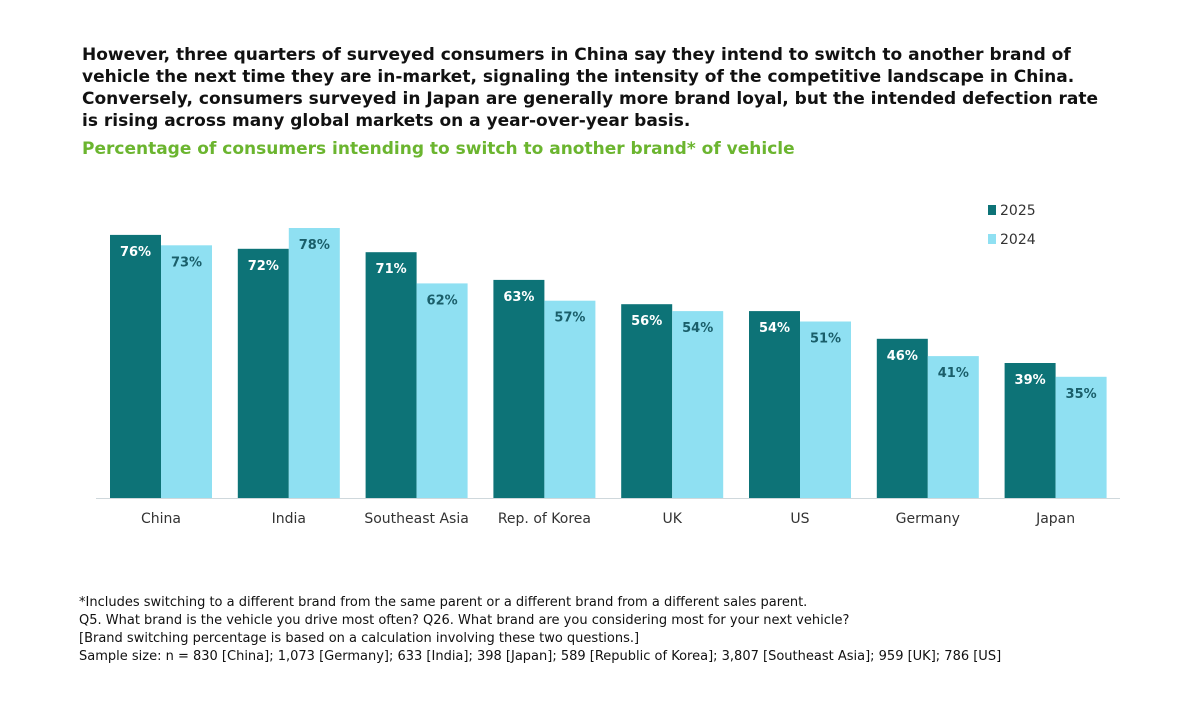 Image resolution: width=1200 pixels, height=720 pixels. Describe the element at coordinates (442, 390) in the screenshot. I see `bar-2024-southeast-asia` at that location.